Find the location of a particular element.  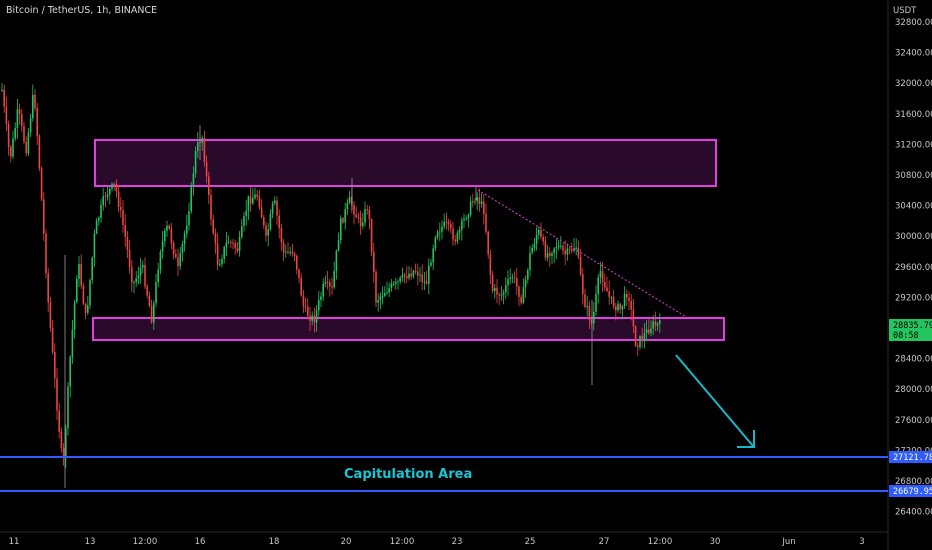

capitulation-upper-value: 27121.78 is located at coordinates (912, 458).